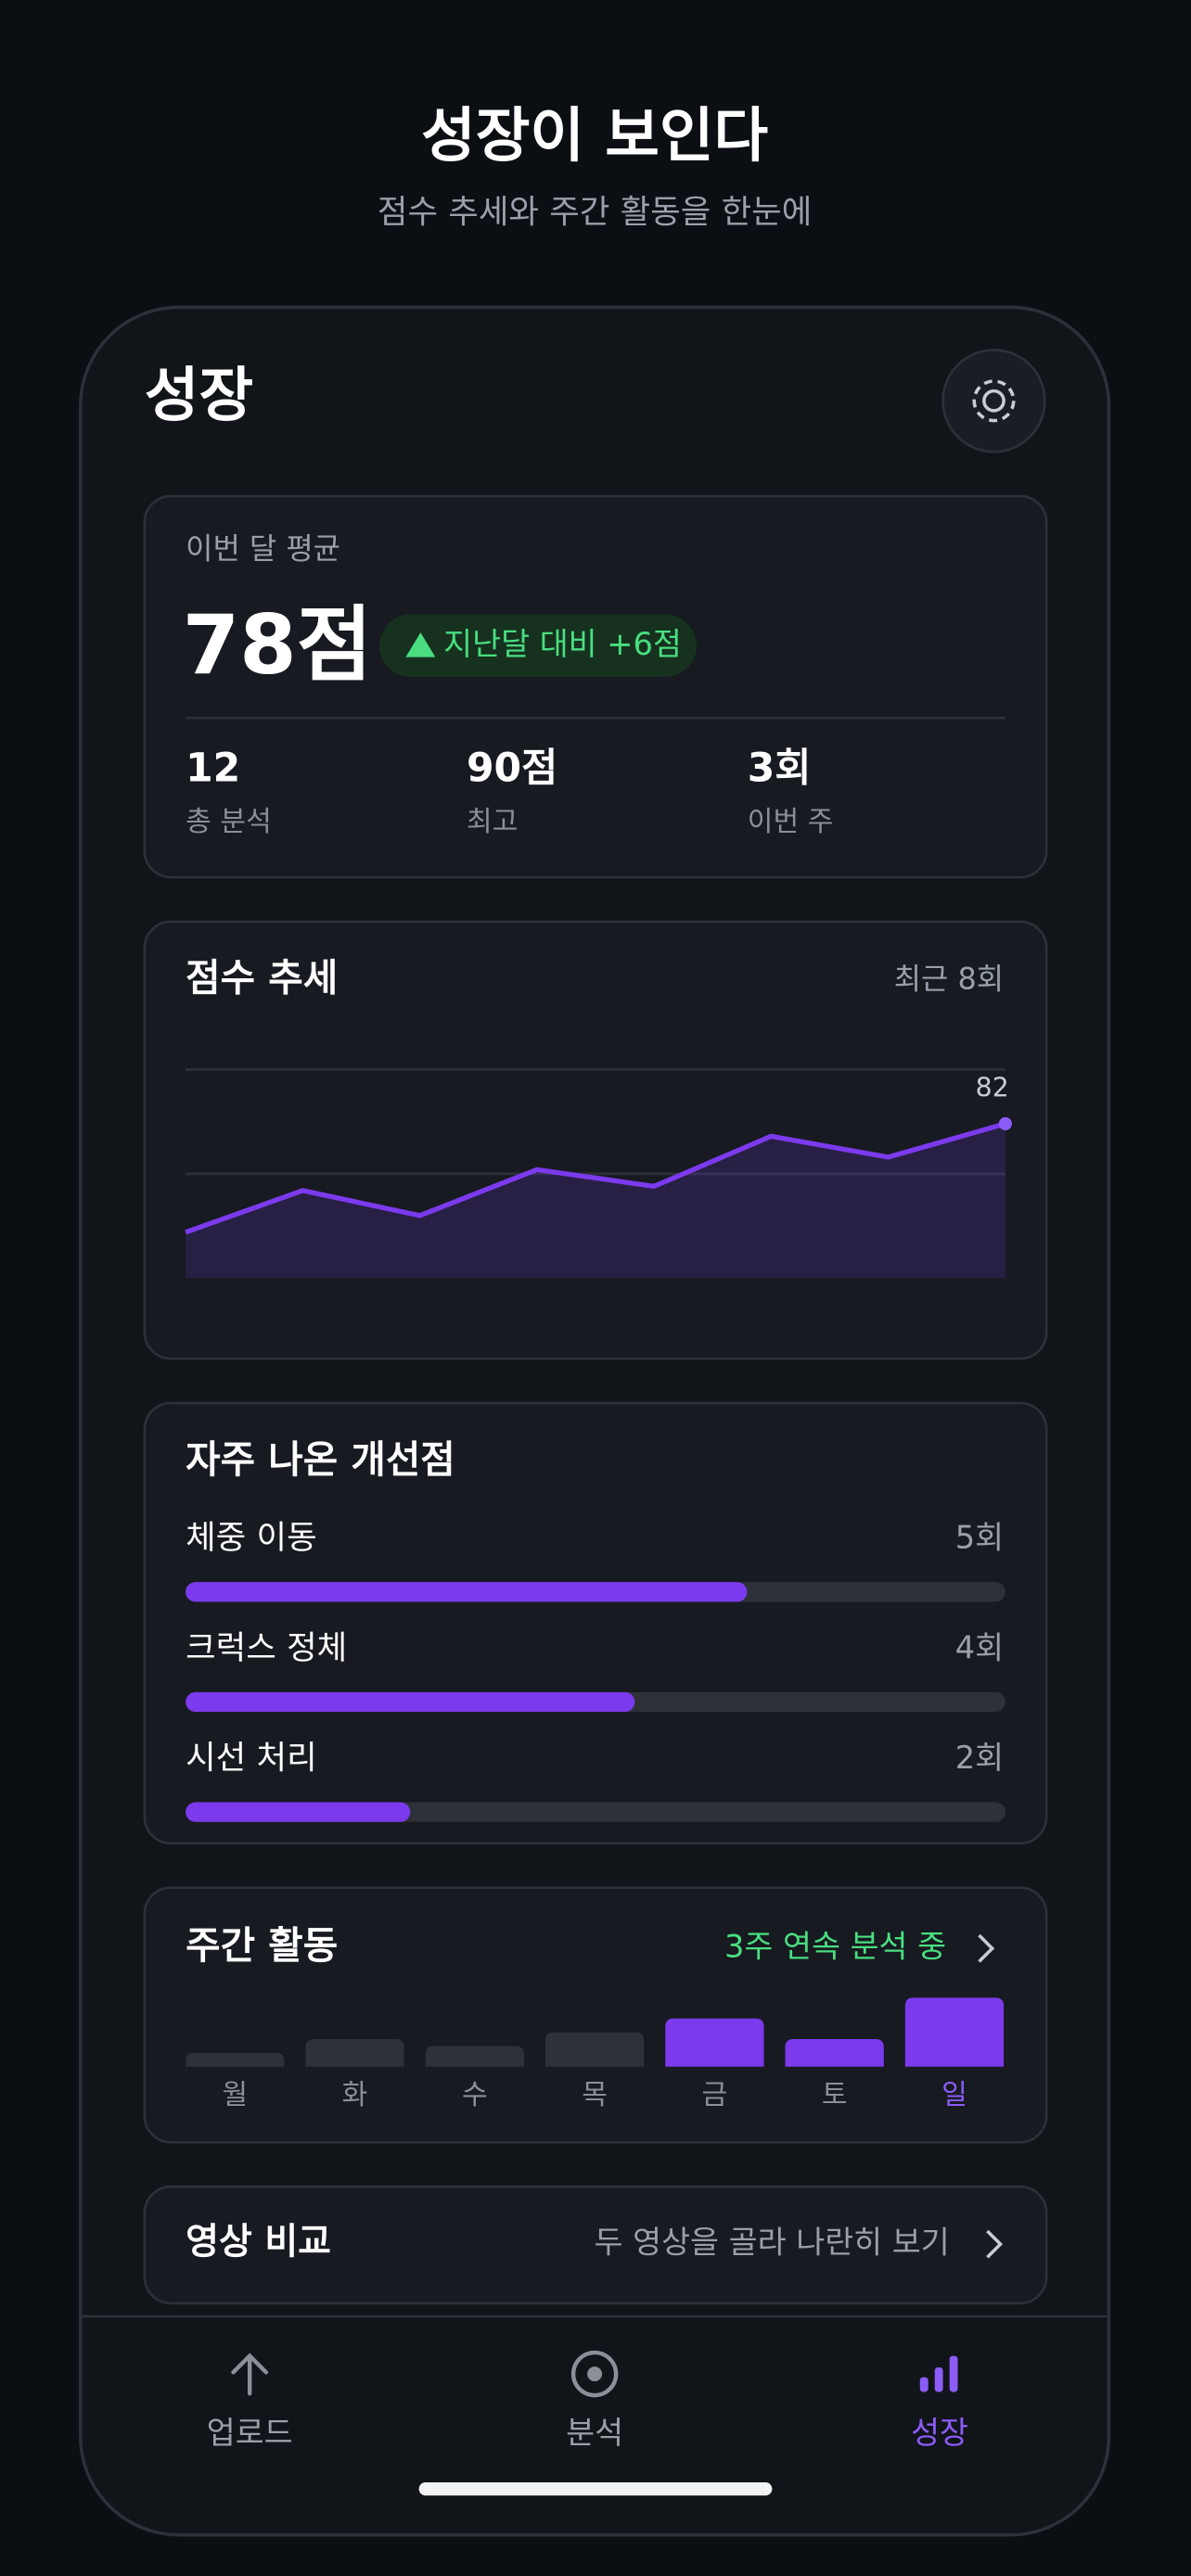 The image size is (1191, 2576). Describe the element at coordinates (420, 645) in the screenshot. I see `up-triangle` at that location.